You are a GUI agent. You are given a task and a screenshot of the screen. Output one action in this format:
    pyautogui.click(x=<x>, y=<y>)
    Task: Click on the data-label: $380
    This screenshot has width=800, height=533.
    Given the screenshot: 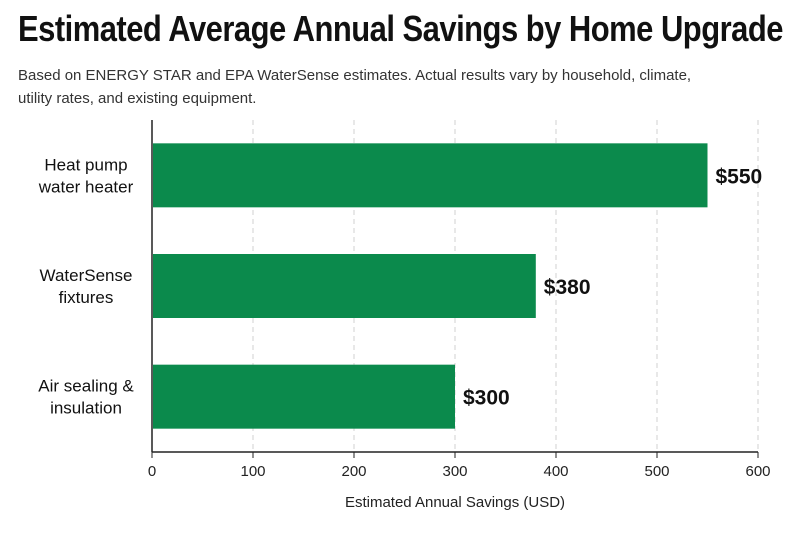 What is the action you would take?
    pyautogui.click(x=567, y=287)
    